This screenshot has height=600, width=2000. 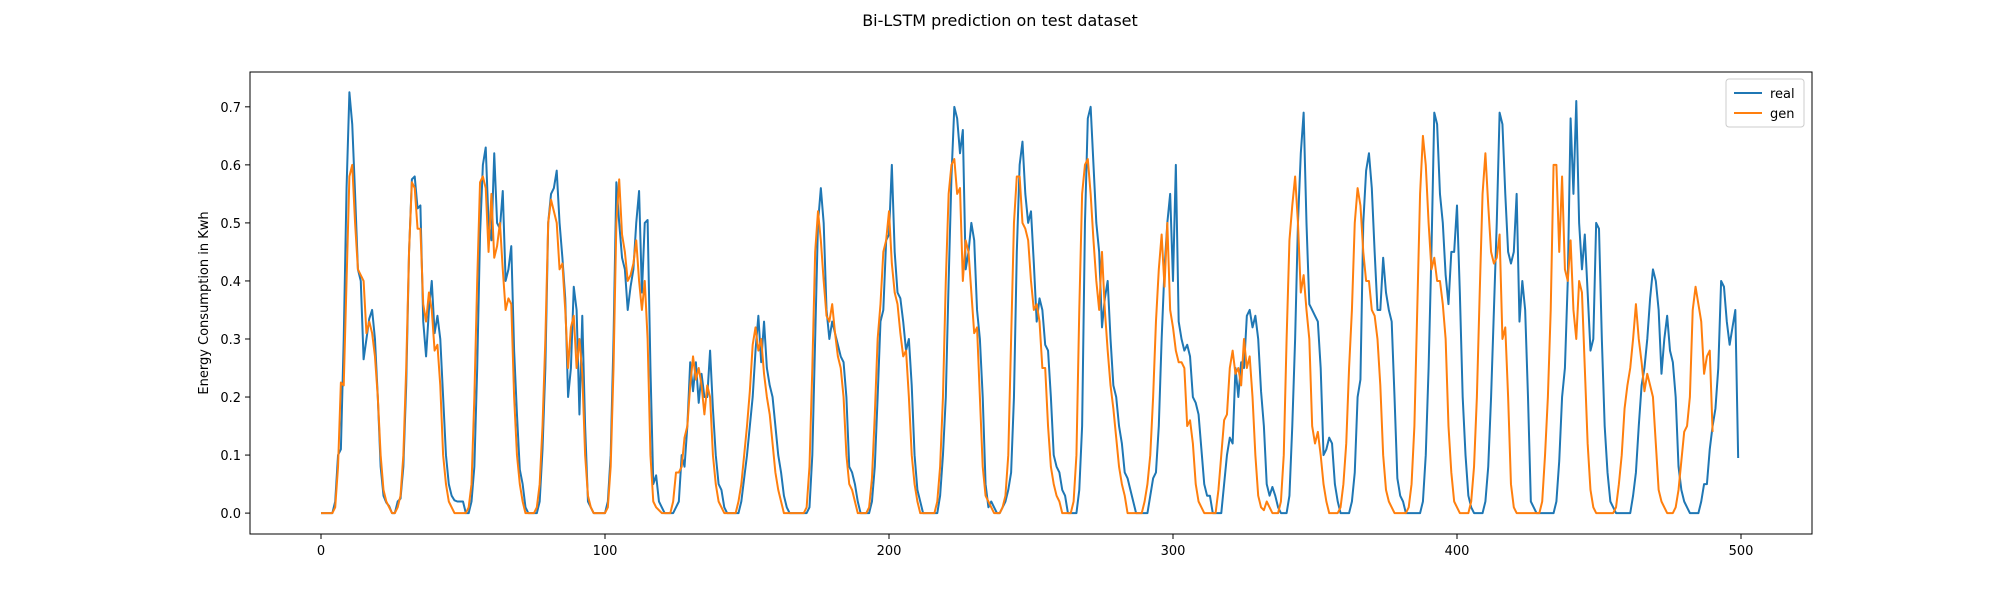 I want to click on legend-box, so click(x=1765, y=103).